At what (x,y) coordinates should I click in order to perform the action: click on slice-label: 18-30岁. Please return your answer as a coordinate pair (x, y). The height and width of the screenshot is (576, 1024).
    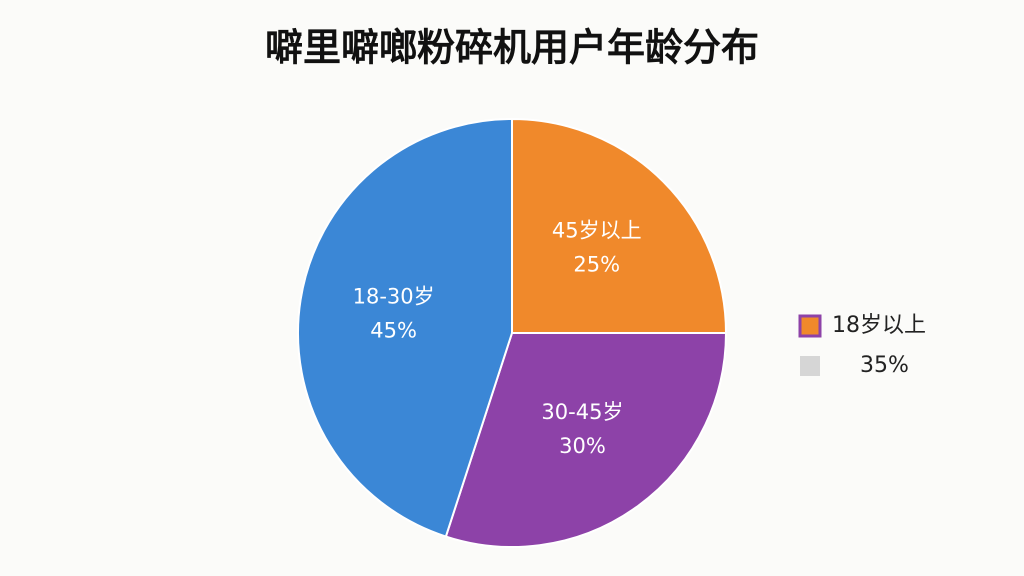
    Looking at the image, I should click on (394, 296).